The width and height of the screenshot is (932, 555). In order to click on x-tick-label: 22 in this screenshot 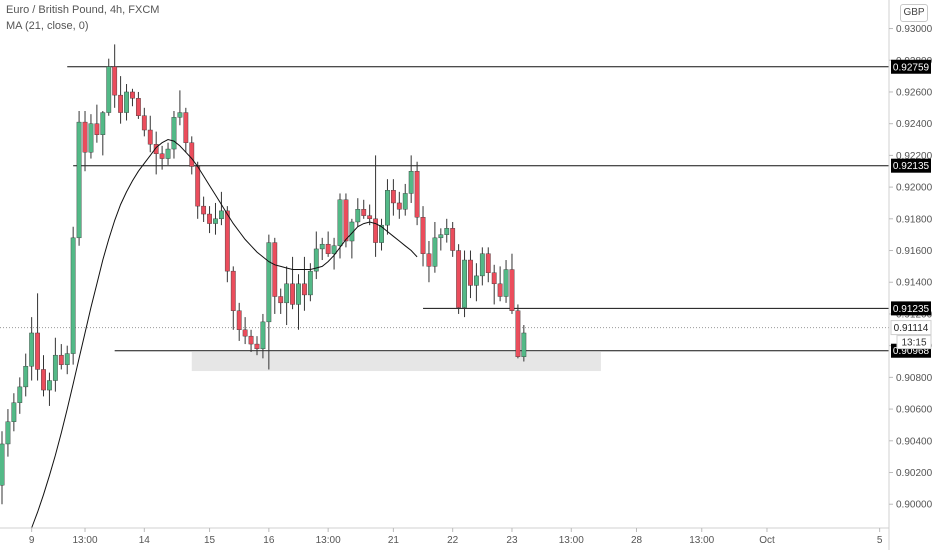, I will do `click(453, 540)`.